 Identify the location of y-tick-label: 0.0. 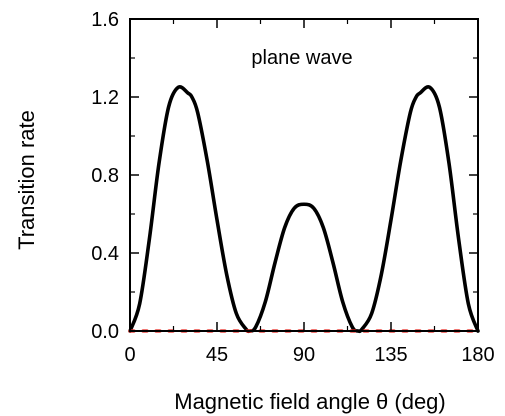
(105, 332).